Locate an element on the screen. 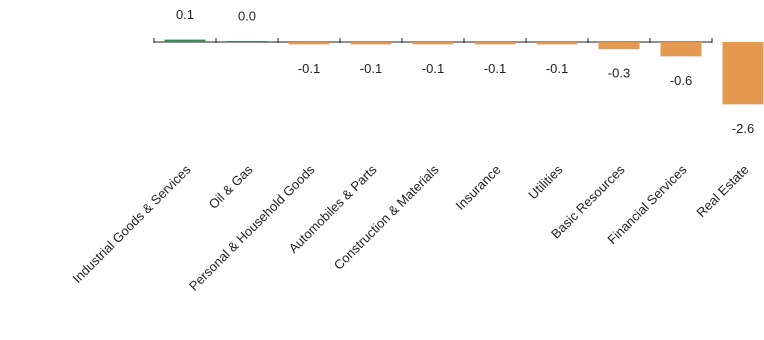 This screenshot has height=340, width=764. data-label: -2.6 is located at coordinates (743, 128).